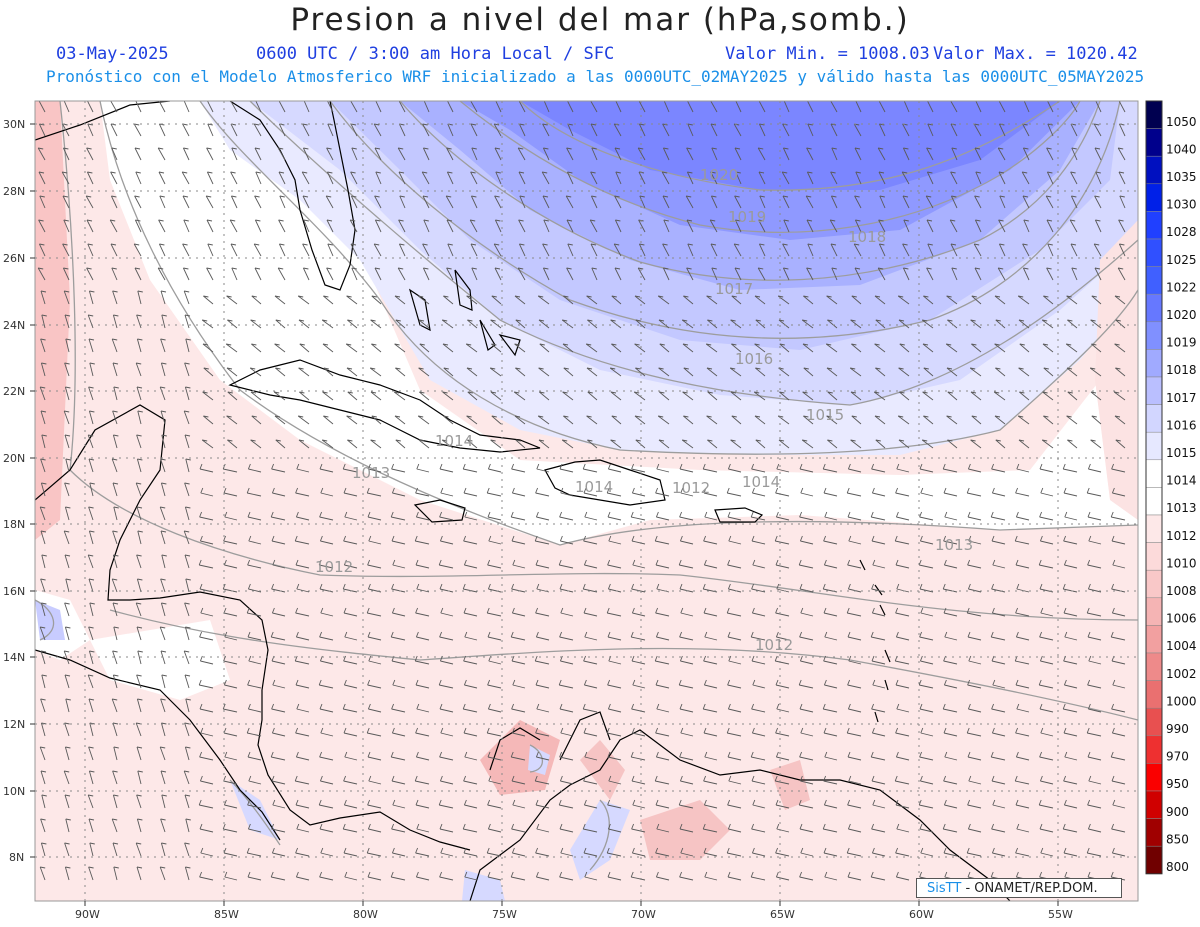 Image resolution: width=1200 pixels, height=927 pixels. What do you see at coordinates (1031, 888) in the screenshot?
I see `credit-text: - ONAMET/REP.DOM.` at bounding box center [1031, 888].